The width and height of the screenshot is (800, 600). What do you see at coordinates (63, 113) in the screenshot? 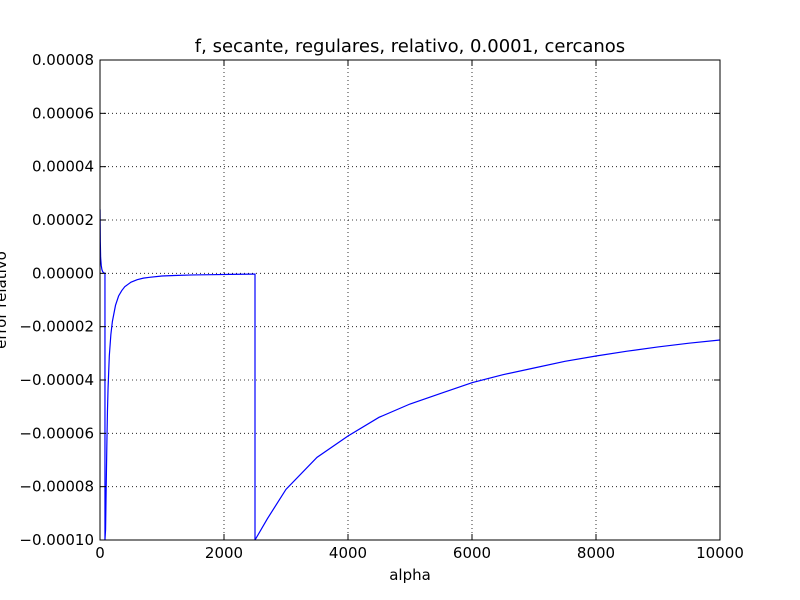
I see `y-tick-label: 0.00006` at bounding box center [63, 113].